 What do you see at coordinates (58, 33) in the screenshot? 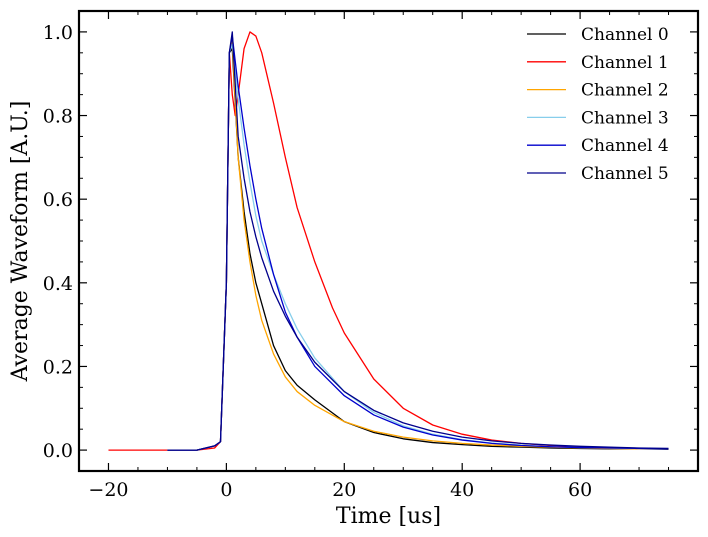
I see `y-tick-label: 1.0` at bounding box center [58, 33].